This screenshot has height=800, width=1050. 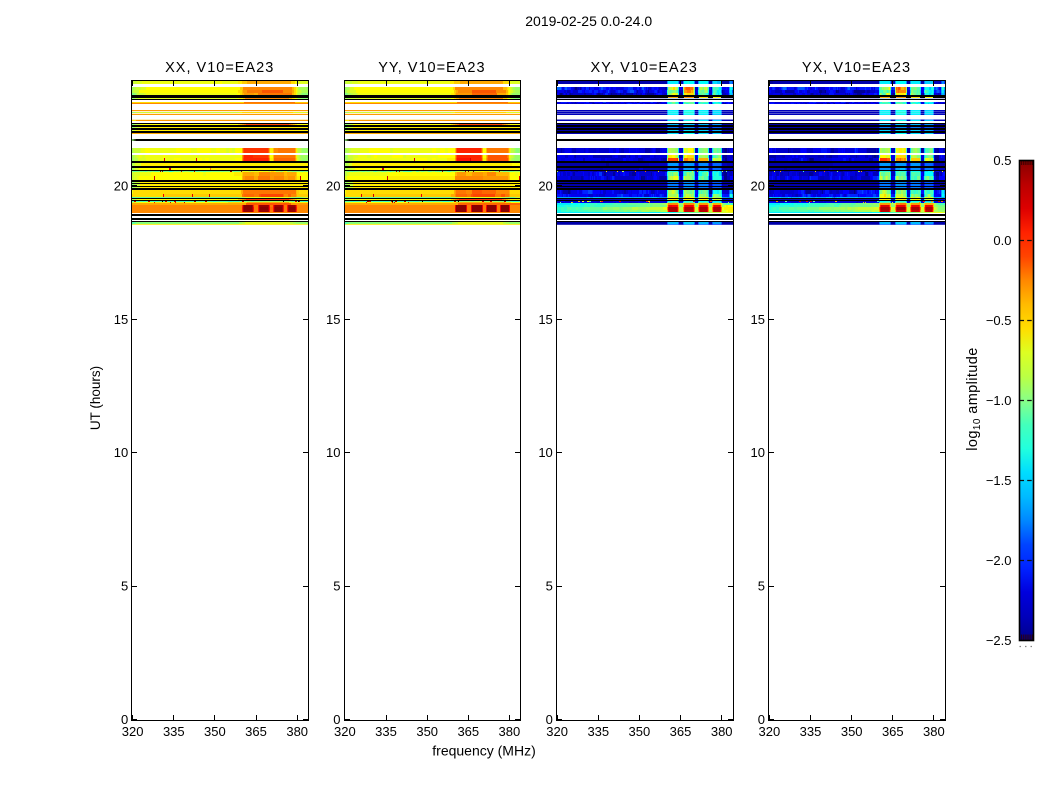 What do you see at coordinates (999, 320) in the screenshot?
I see `svg-text: −0.5` at bounding box center [999, 320].